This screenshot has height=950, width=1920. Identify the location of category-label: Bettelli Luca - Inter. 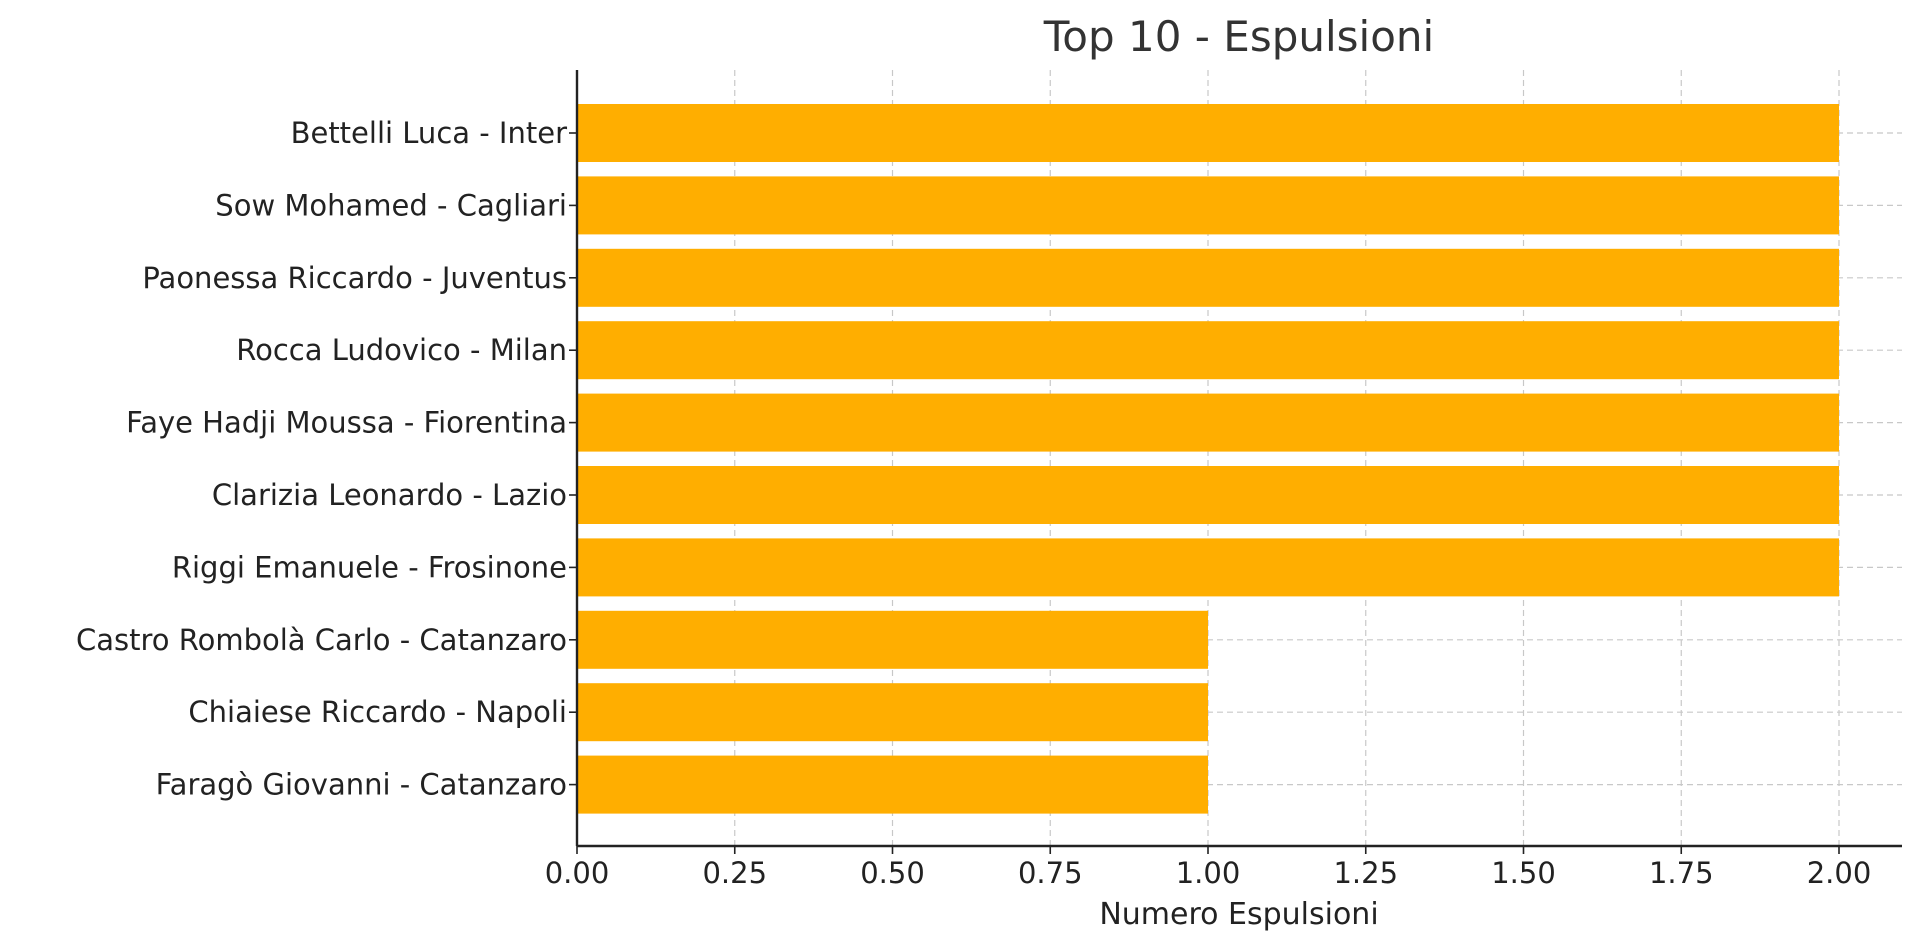
(429, 133).